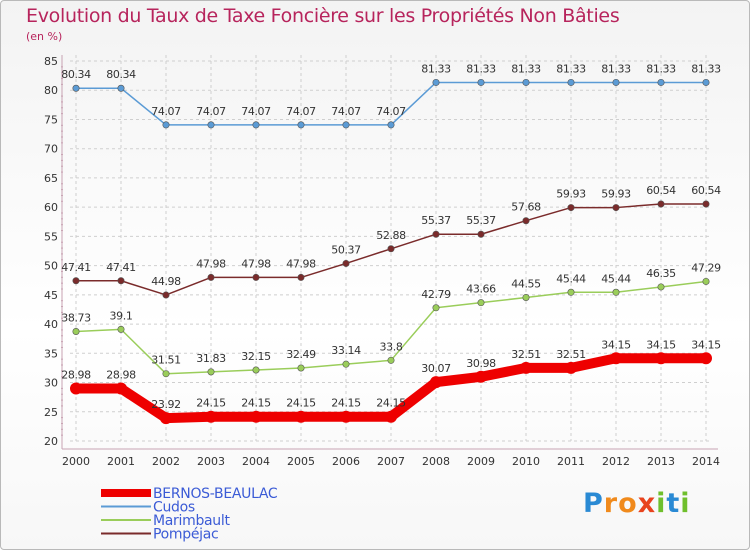  I want to click on data-label: 31.51, so click(166, 360).